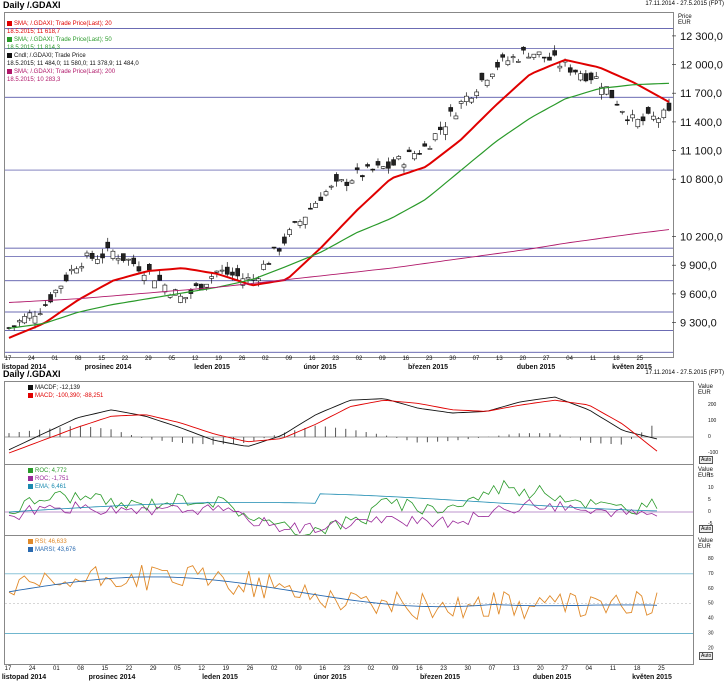 This screenshot has height=683, width=728. Describe the element at coordinates (711, 604) in the screenshot. I see `rsi-axis: 80 70 60 50 40 30 20` at that location.